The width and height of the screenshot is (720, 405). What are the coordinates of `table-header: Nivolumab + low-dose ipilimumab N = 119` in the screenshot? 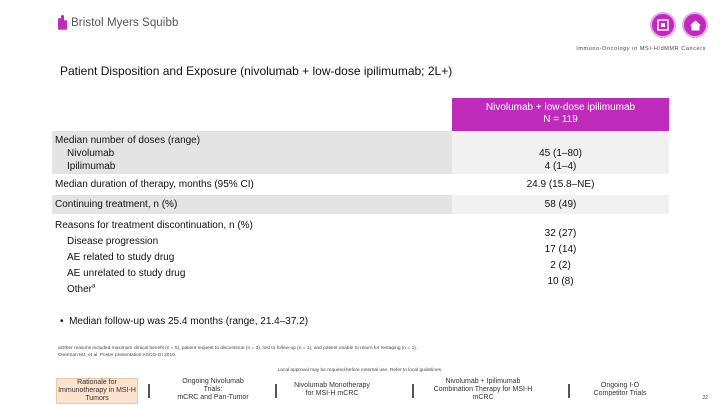 It's located at (360, 114).